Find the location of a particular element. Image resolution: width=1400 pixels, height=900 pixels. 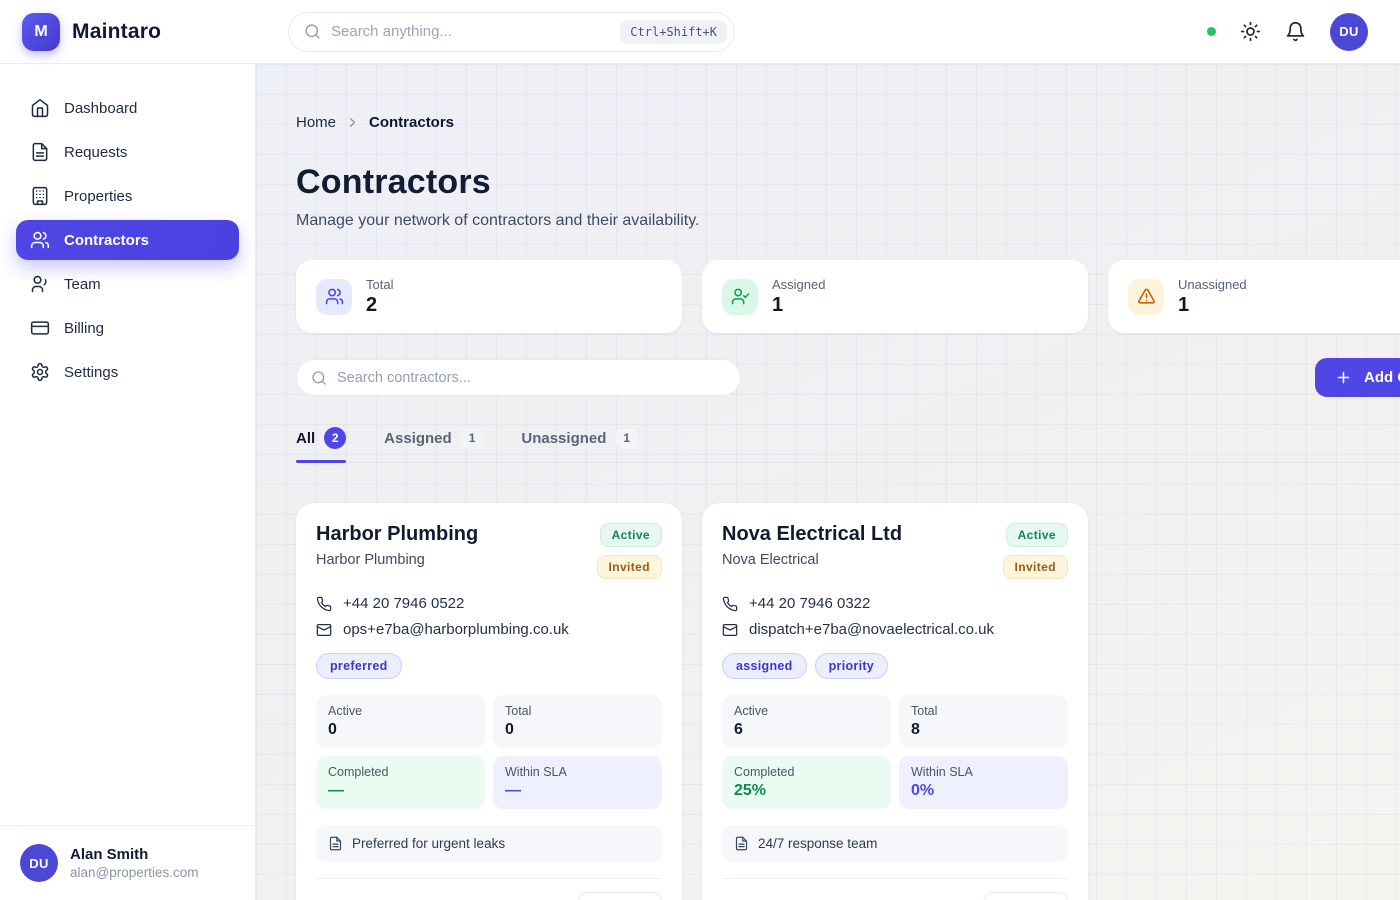

contractor-search is located at coordinates (518, 377).